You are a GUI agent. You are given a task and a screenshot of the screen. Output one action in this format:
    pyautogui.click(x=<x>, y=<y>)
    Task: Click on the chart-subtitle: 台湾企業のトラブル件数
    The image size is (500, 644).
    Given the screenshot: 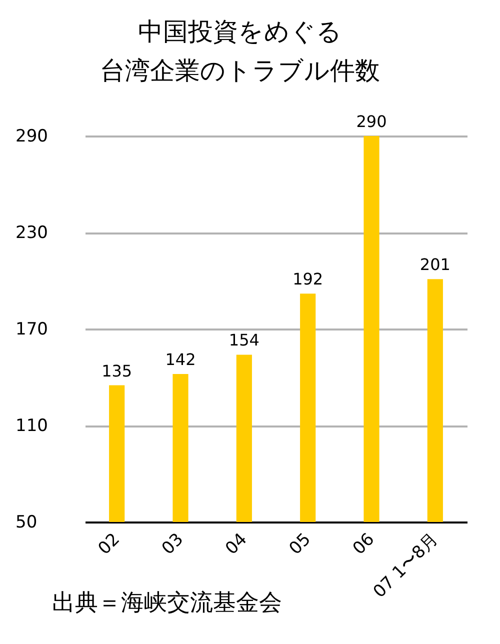 What is the action you would take?
    pyautogui.click(x=240, y=70)
    